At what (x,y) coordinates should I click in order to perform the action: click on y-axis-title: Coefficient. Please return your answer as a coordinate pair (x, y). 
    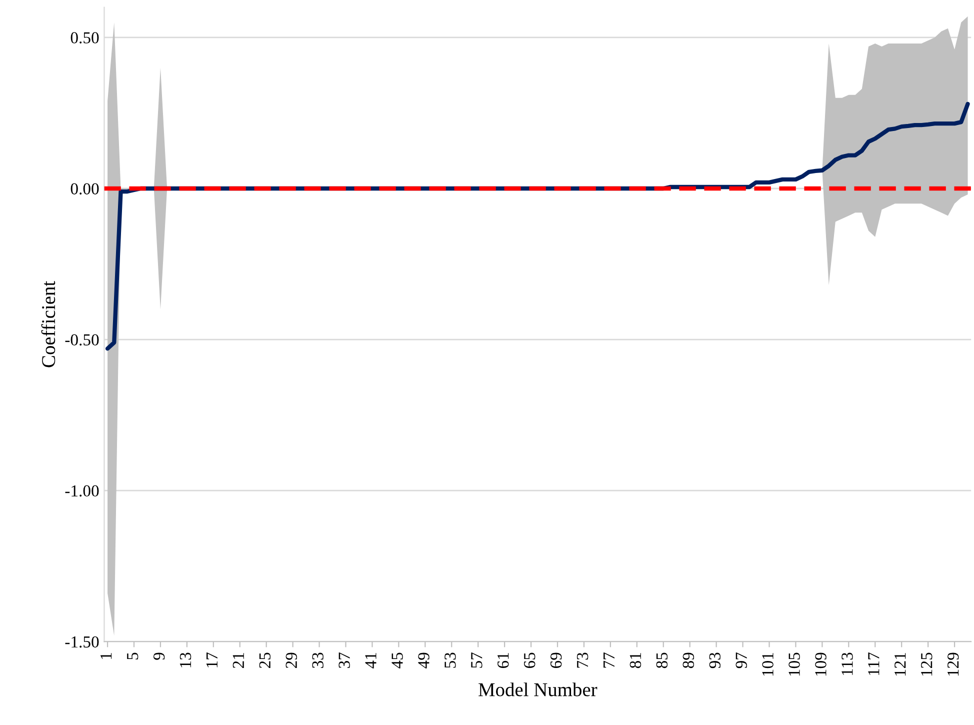
    Looking at the image, I should click on (48, 324).